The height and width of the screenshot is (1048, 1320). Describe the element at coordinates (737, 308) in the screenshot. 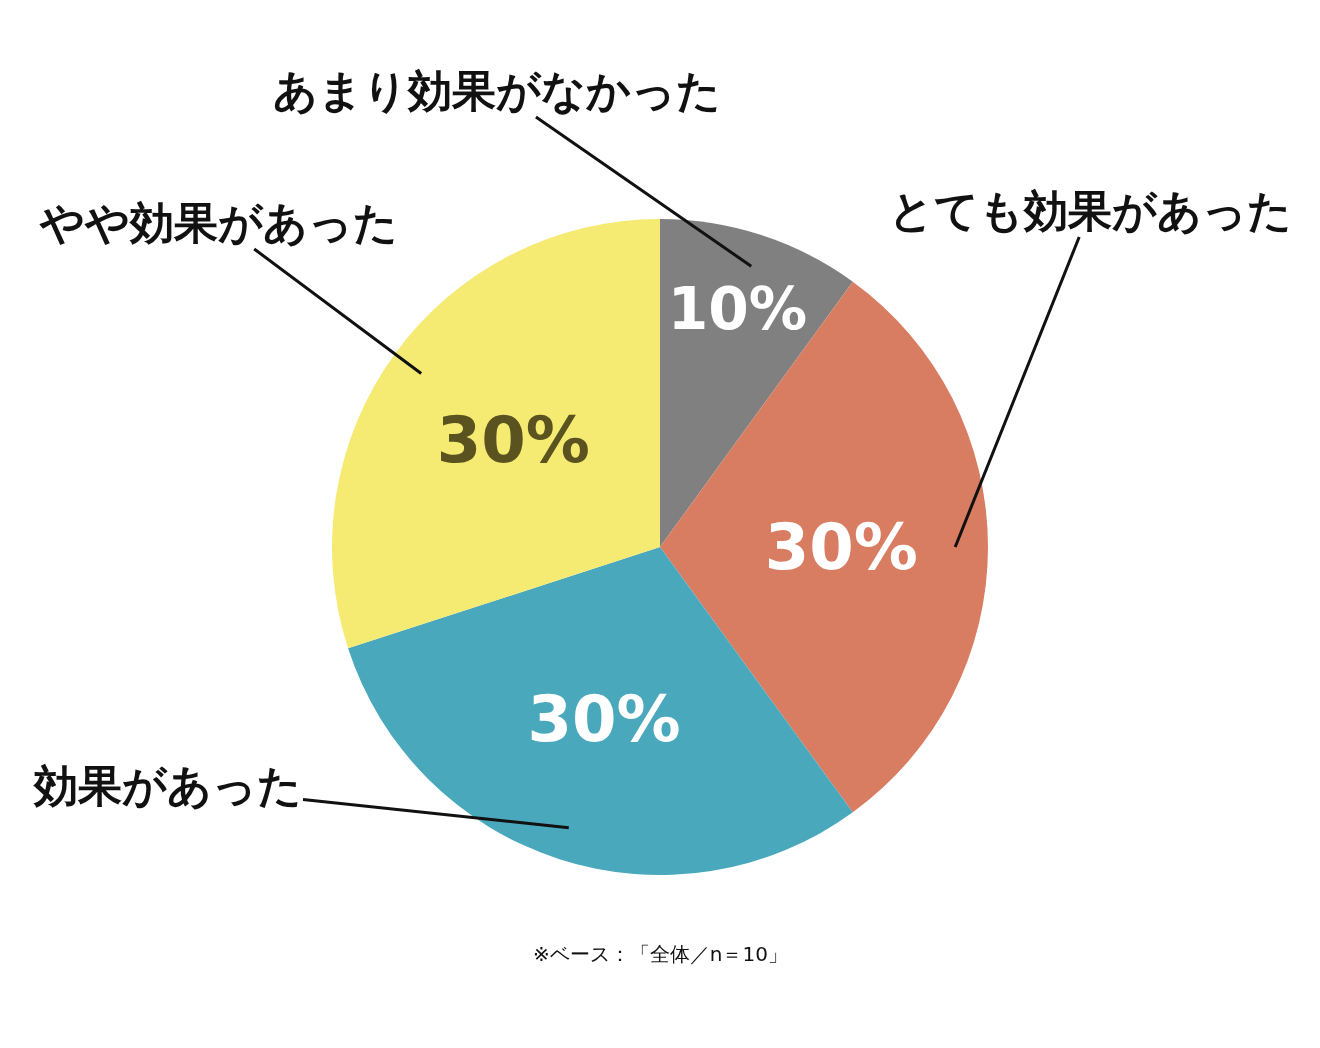

I see `data-label: 10%` at that location.